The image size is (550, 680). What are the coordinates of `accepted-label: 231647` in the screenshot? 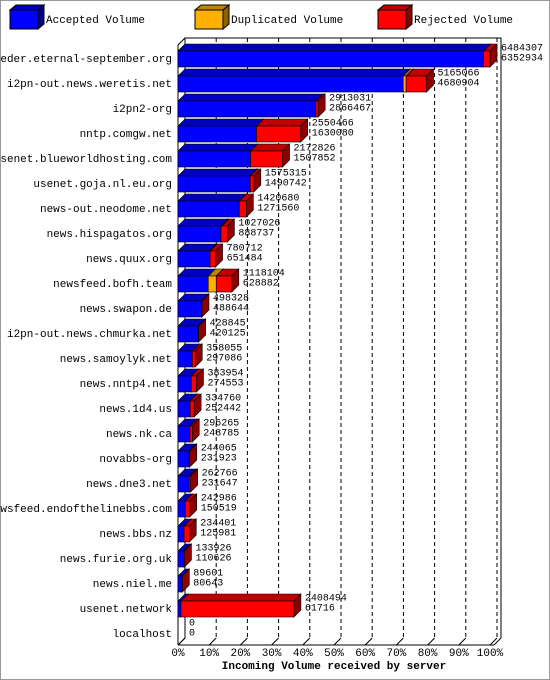 It's located at (220, 484).